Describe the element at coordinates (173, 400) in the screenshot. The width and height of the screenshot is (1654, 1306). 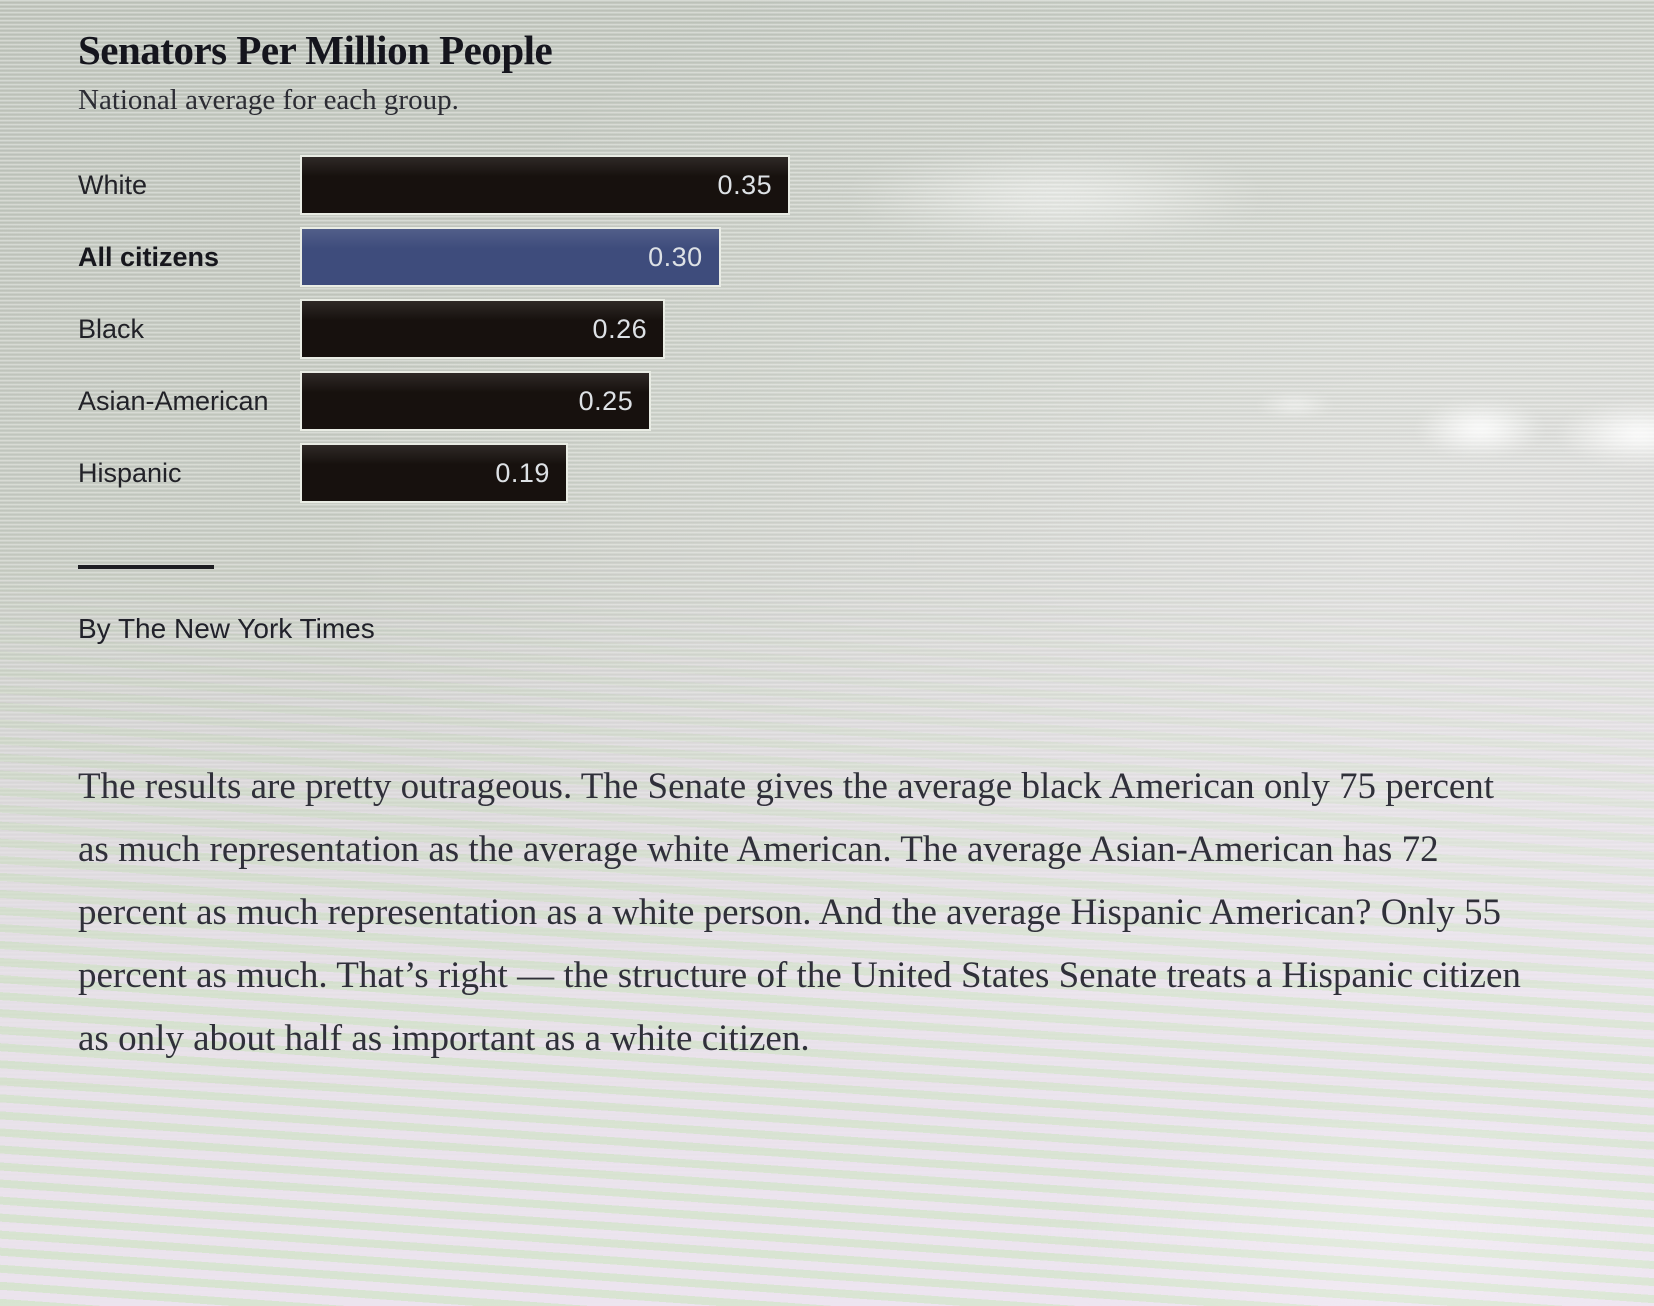
I see `category-label: Asian-American` at that location.